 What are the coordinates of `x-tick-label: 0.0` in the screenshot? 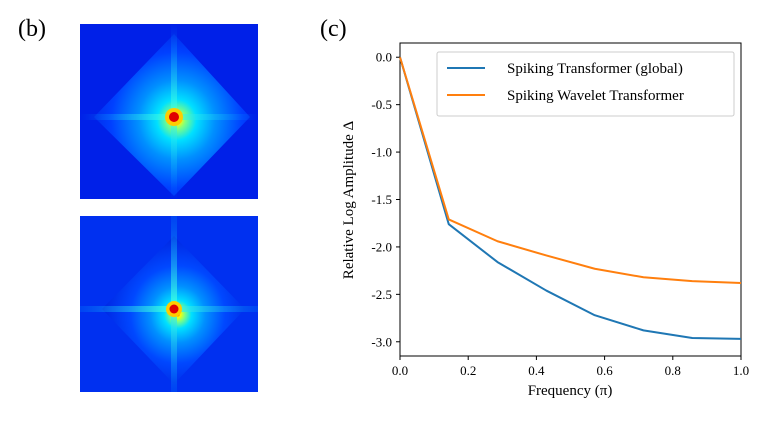 It's located at (400, 370).